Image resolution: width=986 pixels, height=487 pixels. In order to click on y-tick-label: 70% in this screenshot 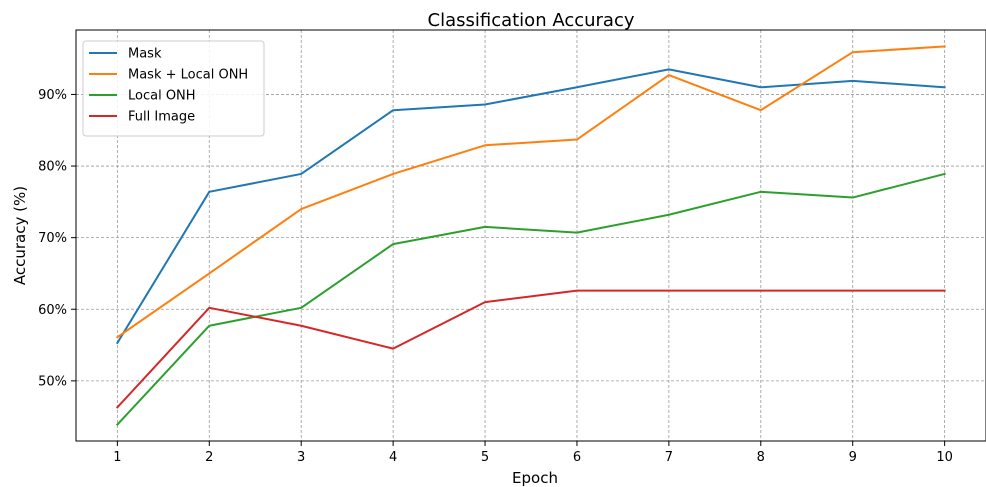, I will do `click(52, 238)`.